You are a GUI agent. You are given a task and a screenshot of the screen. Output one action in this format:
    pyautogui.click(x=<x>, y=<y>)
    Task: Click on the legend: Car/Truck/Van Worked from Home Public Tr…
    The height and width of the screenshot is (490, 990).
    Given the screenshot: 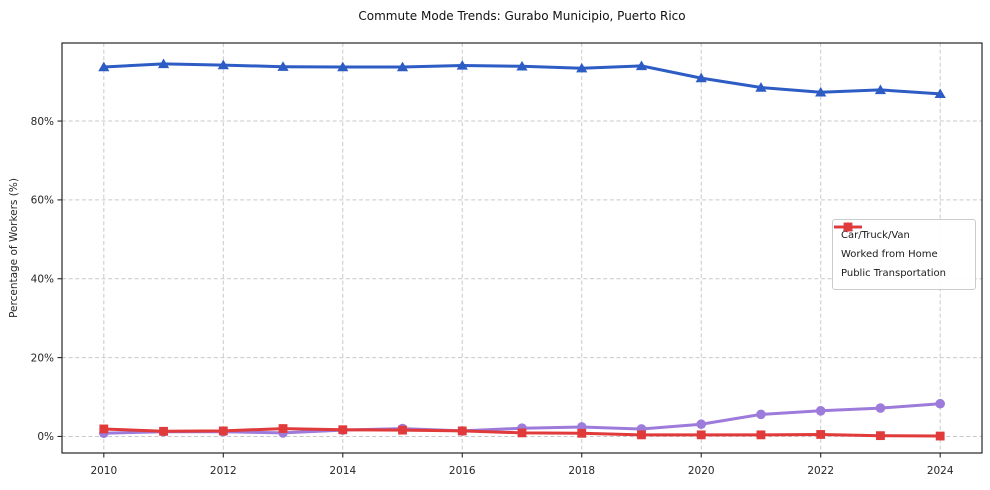 What is the action you would take?
    pyautogui.click(x=904, y=254)
    